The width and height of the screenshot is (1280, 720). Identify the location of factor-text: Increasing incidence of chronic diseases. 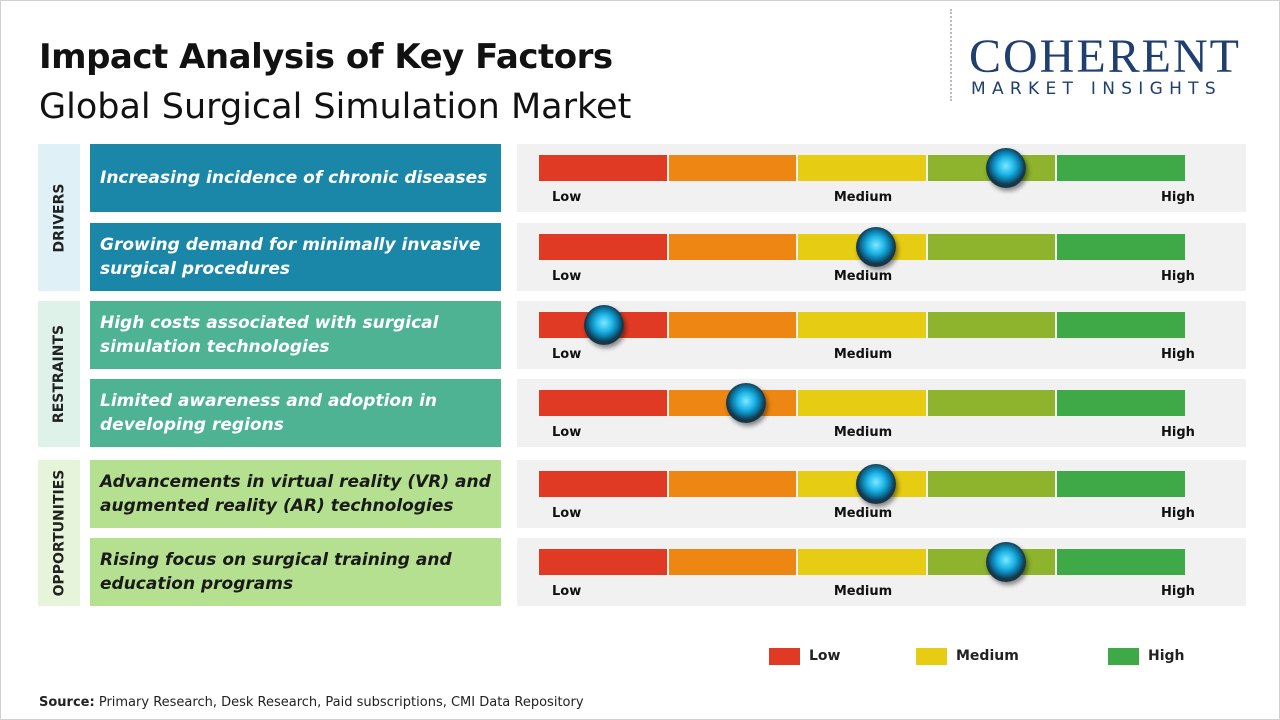
(295, 178).